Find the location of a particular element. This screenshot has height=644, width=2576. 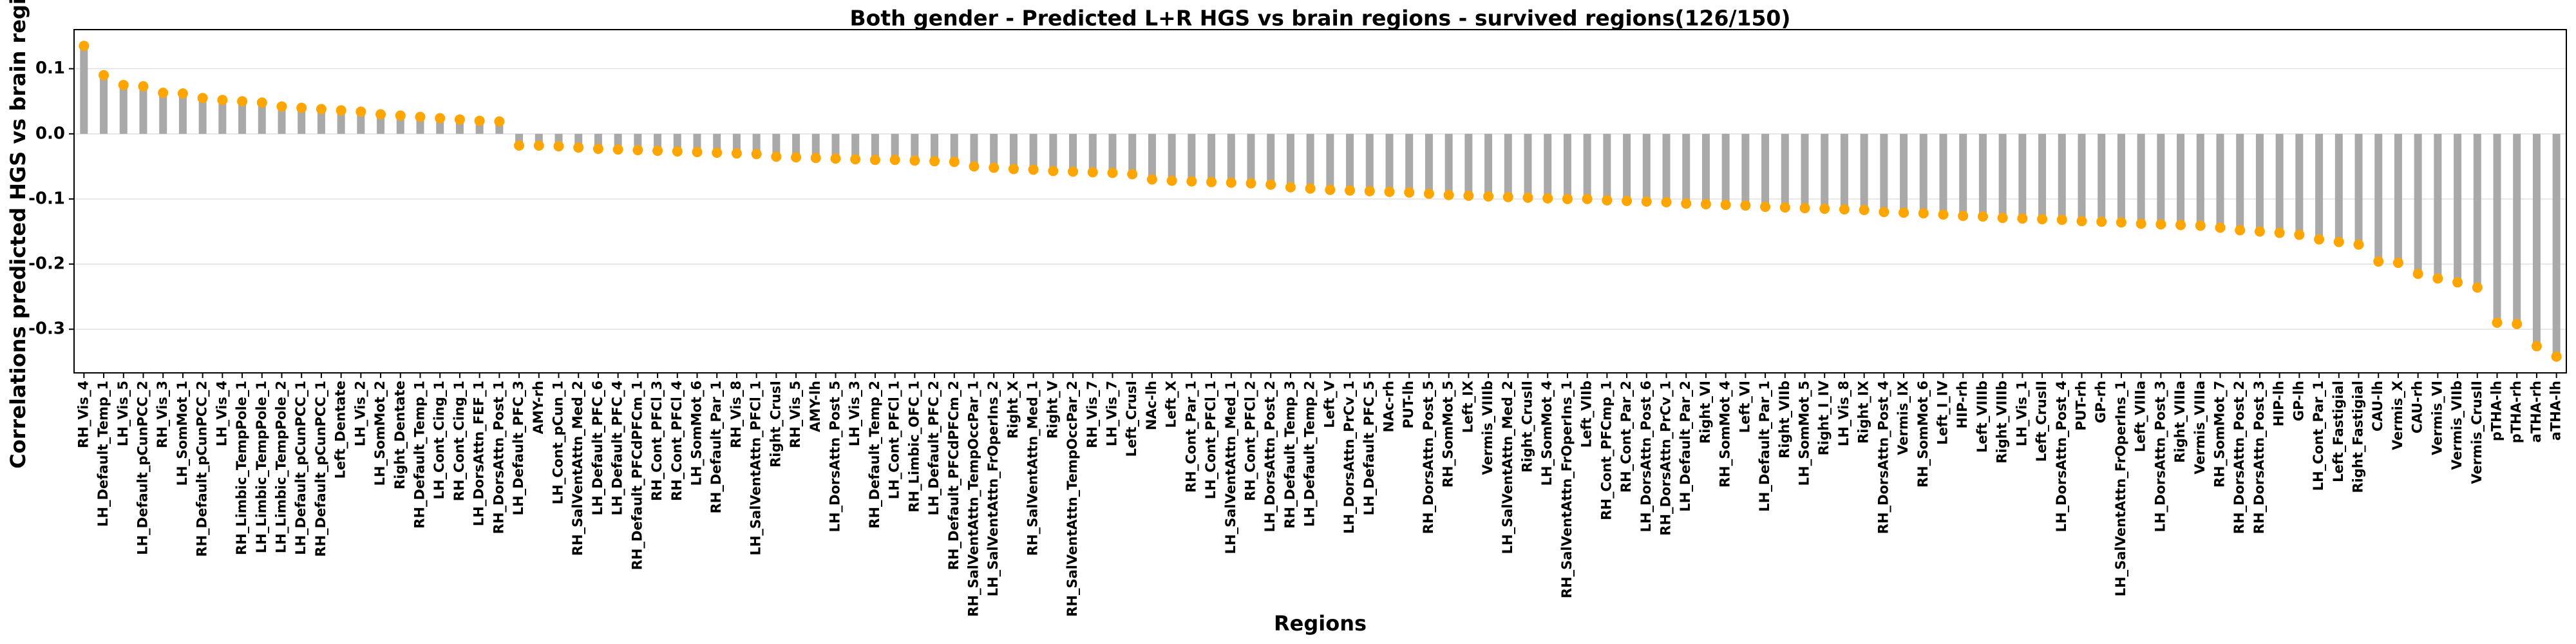

x-tick-label: Left_CrusII is located at coordinates (2041, 421).